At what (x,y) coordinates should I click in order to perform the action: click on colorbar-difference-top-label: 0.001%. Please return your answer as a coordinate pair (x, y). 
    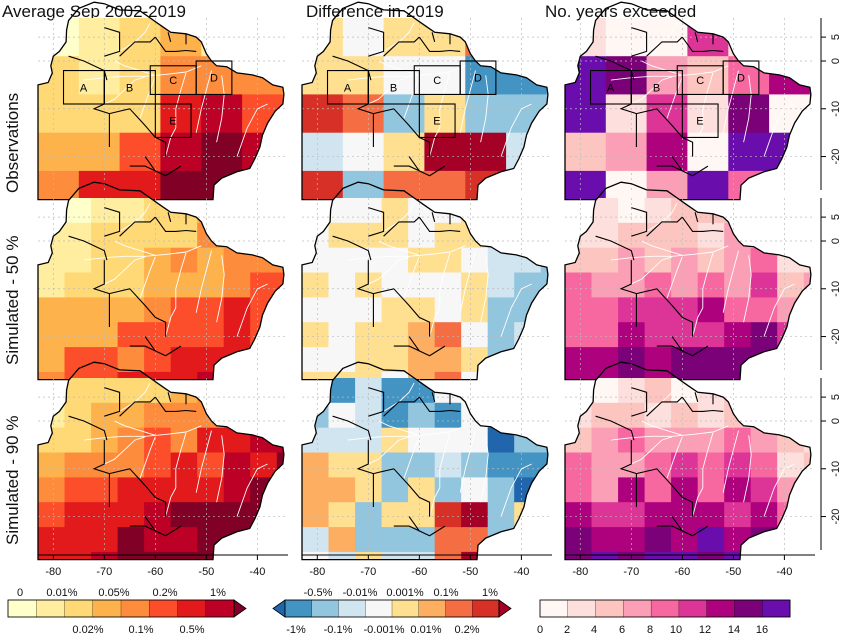
    Looking at the image, I should click on (405, 593).